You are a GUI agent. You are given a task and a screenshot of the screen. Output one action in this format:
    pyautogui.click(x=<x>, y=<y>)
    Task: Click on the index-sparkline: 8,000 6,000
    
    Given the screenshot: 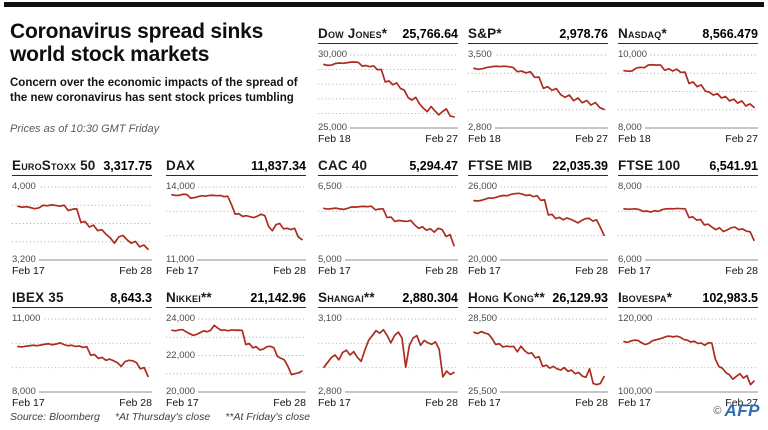 What is the action you would take?
    pyautogui.click(x=688, y=222)
    